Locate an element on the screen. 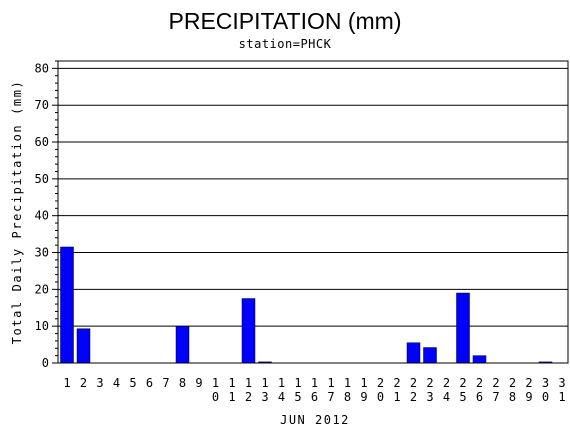  chart-title: PRECIPITATION (mm) is located at coordinates (285, 21).